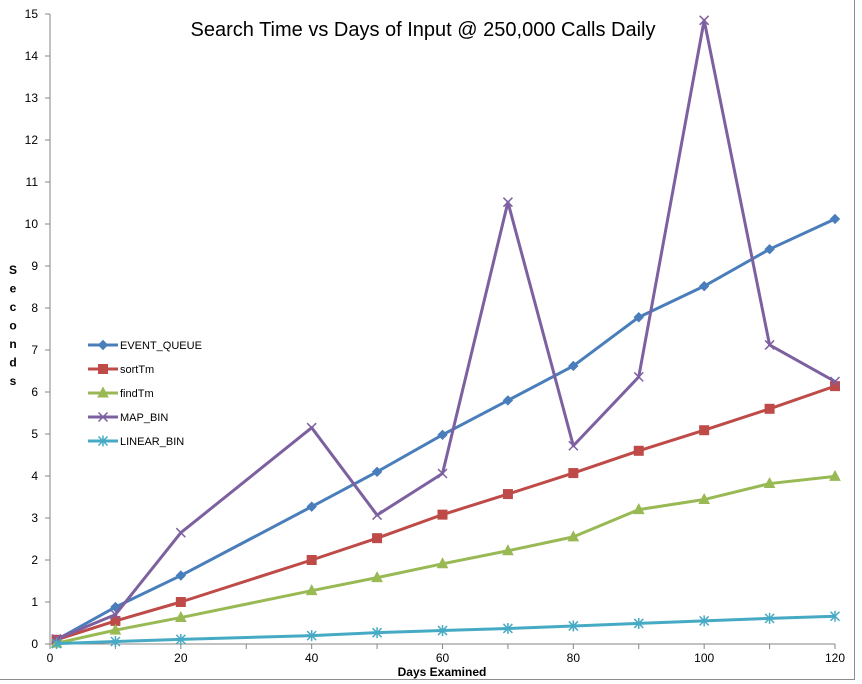 Image resolution: width=862 pixels, height=684 pixels. Describe the element at coordinates (443, 658) in the screenshot. I see `x-tick-label: 60` at that location.